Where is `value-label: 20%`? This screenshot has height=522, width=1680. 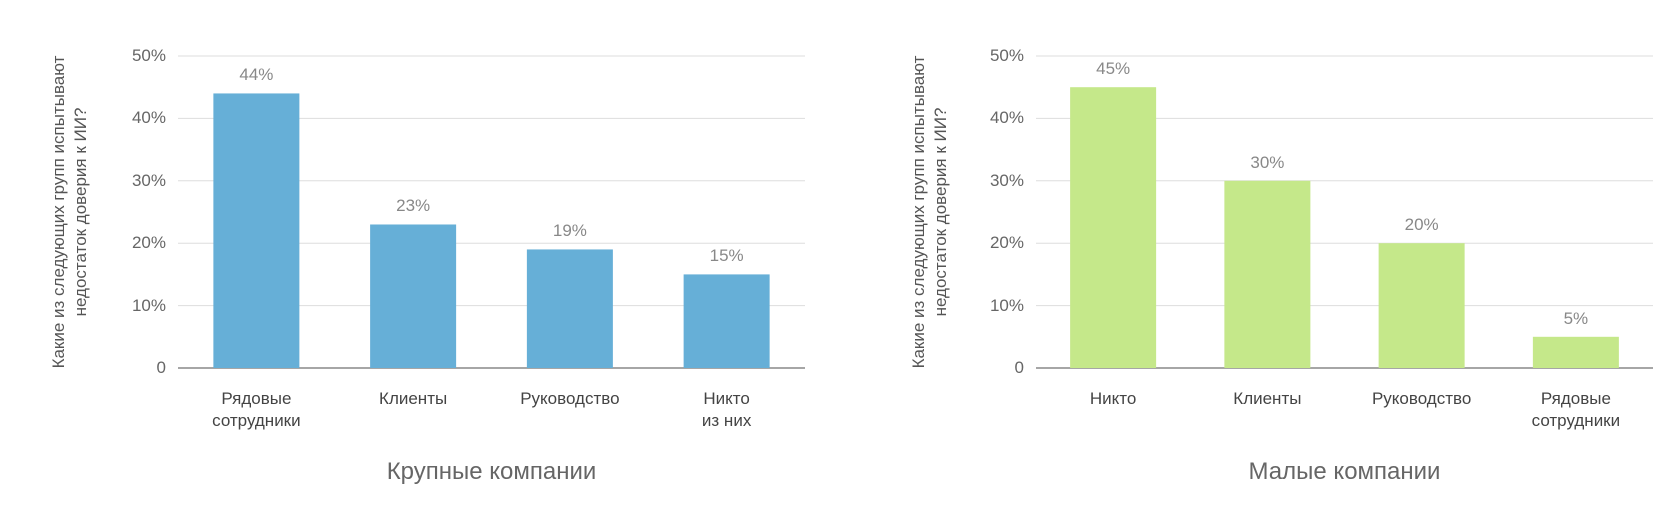
value-label: 20% is located at coordinates (1421, 225).